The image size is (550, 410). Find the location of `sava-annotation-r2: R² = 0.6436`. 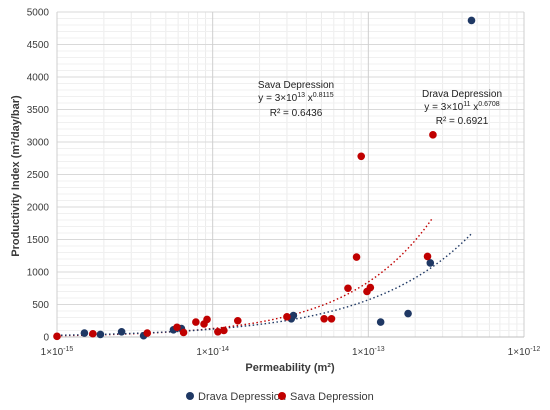

sava-annotation-r2: R² = 0.6436 is located at coordinates (296, 113).